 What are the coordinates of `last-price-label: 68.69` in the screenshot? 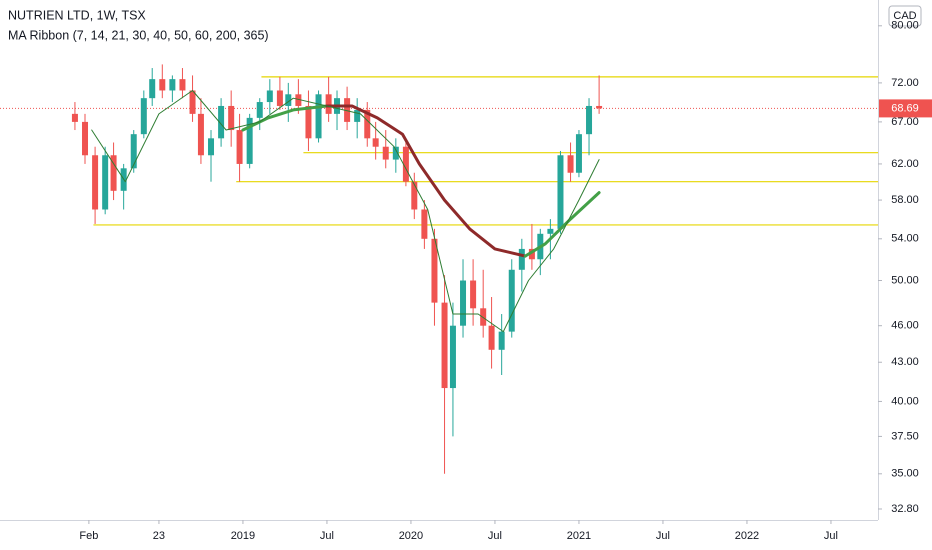 It's located at (905, 108).